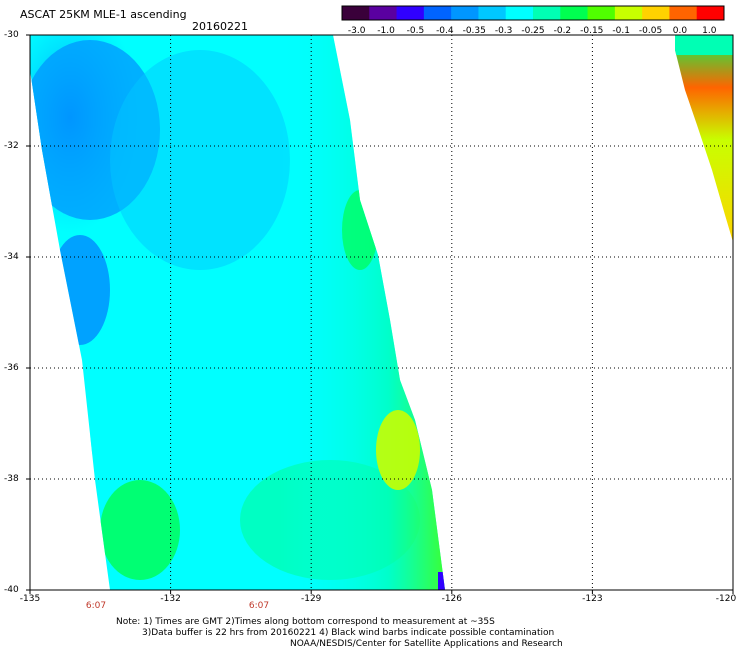 The height and width of the screenshot is (650, 740). I want to click on longitude-label: -120, so click(726, 599).